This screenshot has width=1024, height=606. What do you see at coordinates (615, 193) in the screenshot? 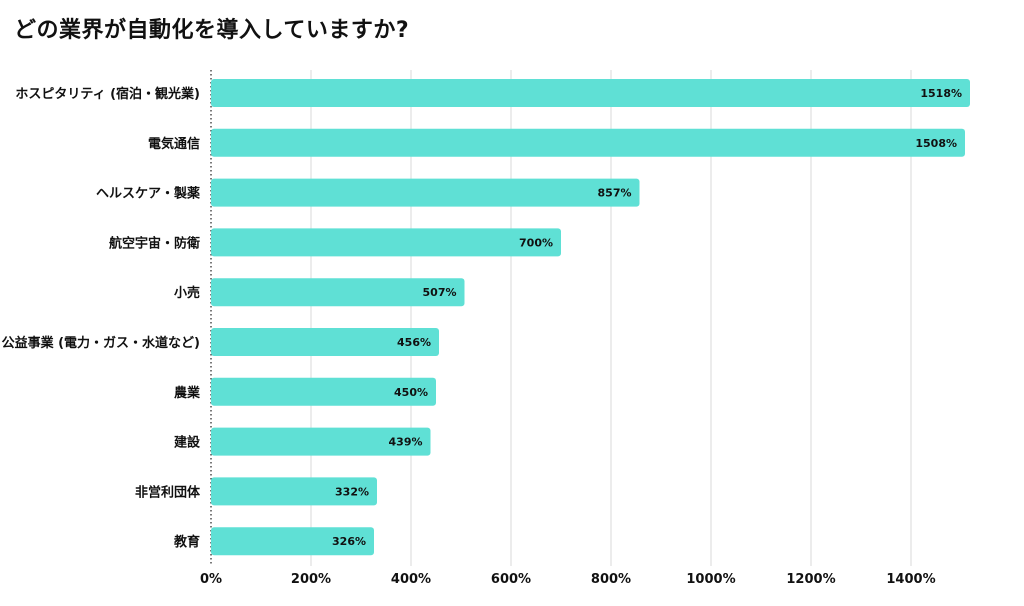
I see `value-label: 857%` at bounding box center [615, 193].